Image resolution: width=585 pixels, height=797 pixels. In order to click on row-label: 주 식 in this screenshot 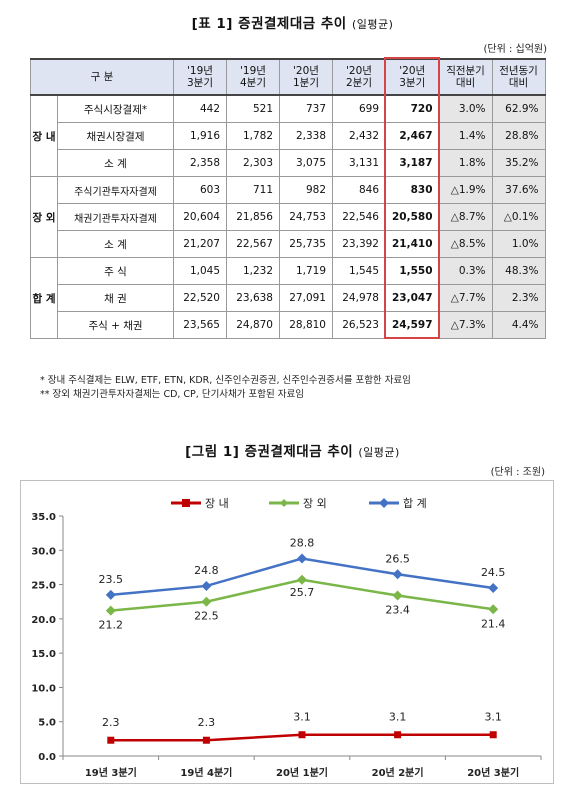, I will do `click(115, 271)`.